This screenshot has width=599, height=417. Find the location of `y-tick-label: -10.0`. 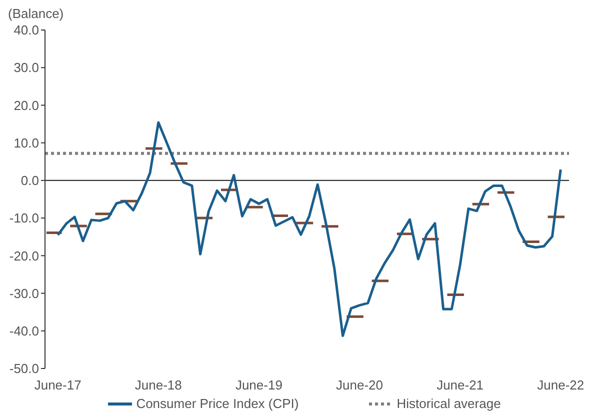

y-tick-label: -10.0 is located at coordinates (24, 218).